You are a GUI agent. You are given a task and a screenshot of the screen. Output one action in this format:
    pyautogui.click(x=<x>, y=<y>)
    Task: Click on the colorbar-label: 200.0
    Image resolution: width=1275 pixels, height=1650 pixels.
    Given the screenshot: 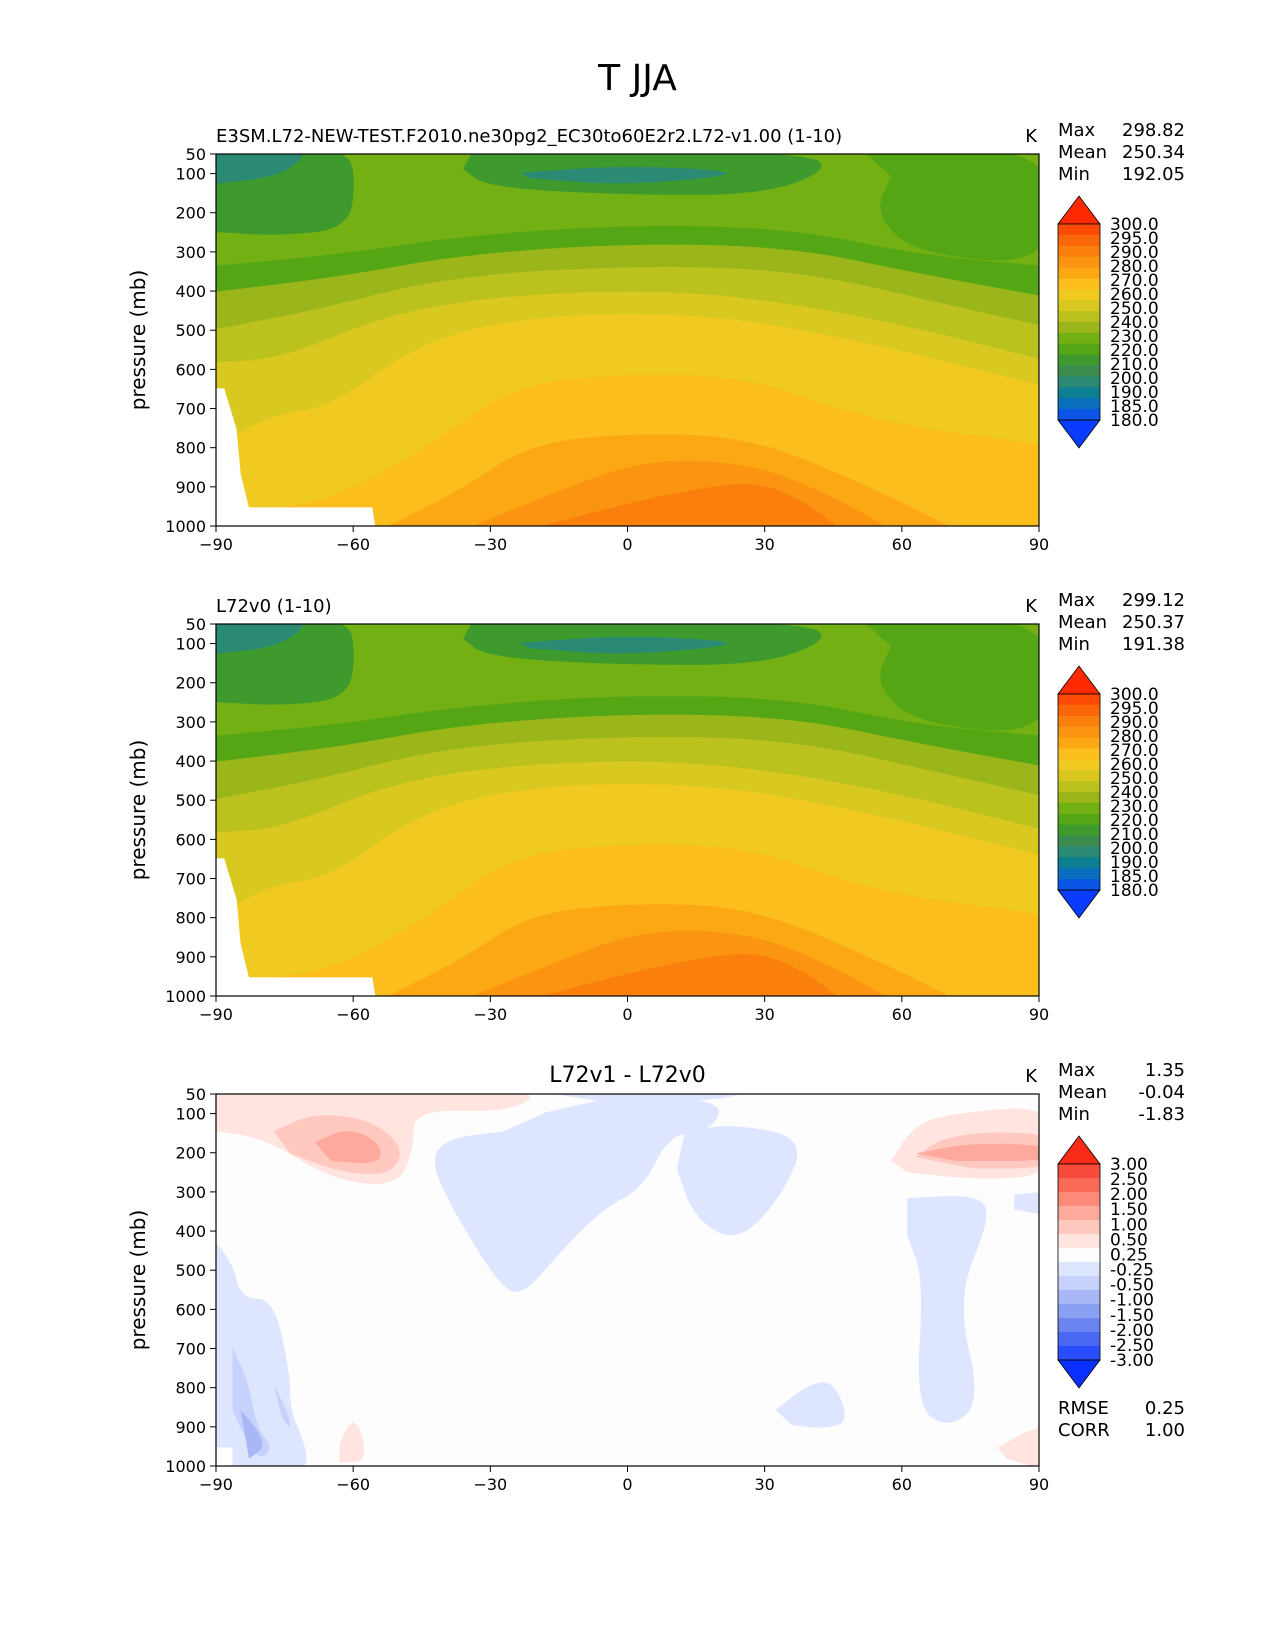 What is the action you would take?
    pyautogui.click(x=1134, y=849)
    